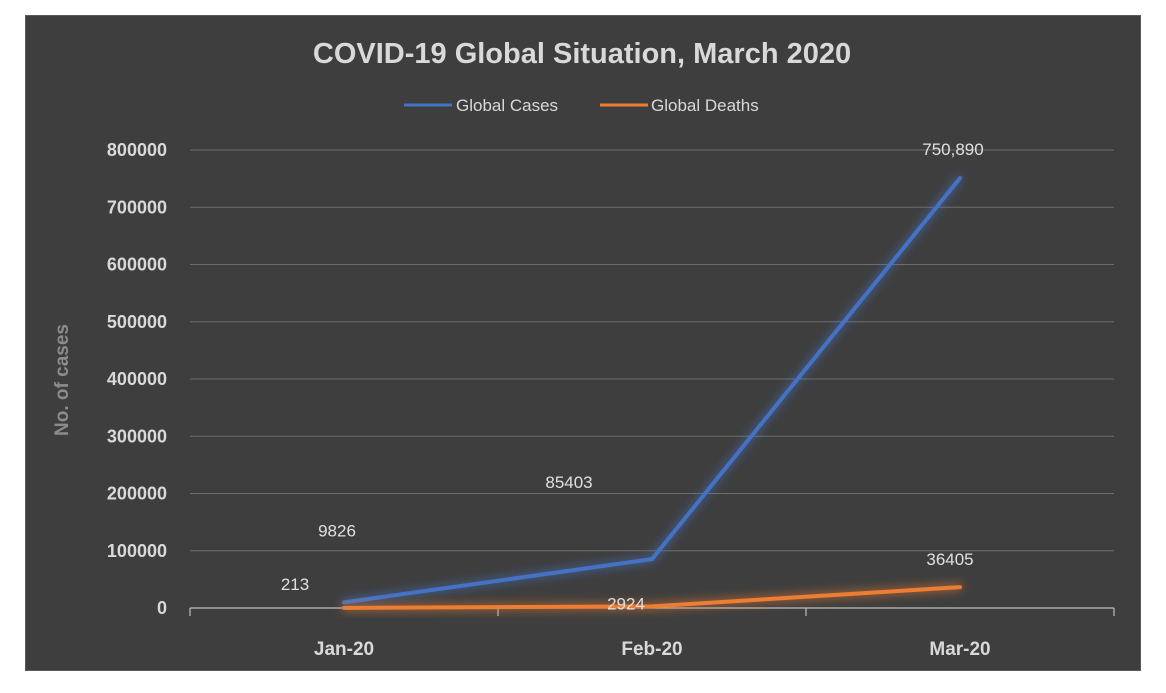 The height and width of the screenshot is (693, 1166). What do you see at coordinates (952, 149) in the screenshot?
I see `data-label: 750,890` at bounding box center [952, 149].